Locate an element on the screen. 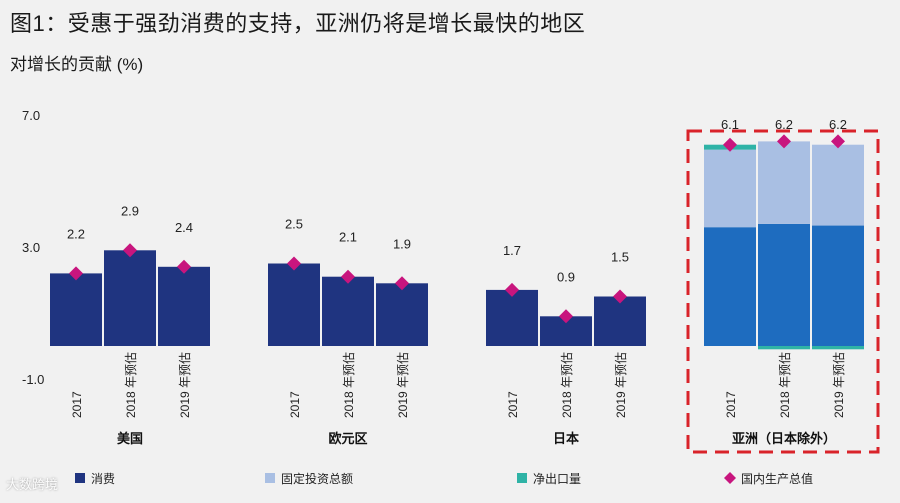 The image size is (900, 503). data-label: 1.9 is located at coordinates (402, 243).